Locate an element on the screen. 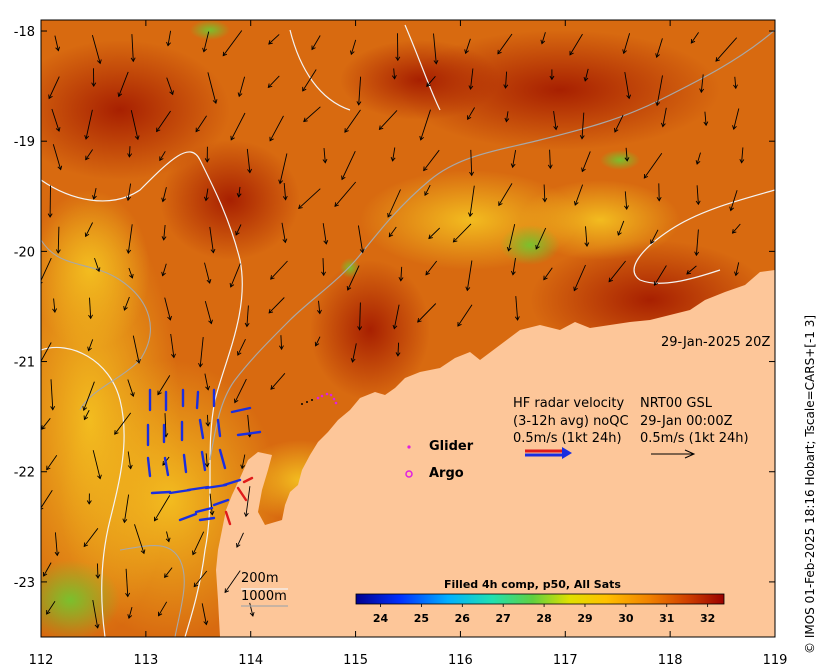 Image resolution: width=819 pixels, height=672 pixels. x-tick-label: 112 is located at coordinates (41, 660).